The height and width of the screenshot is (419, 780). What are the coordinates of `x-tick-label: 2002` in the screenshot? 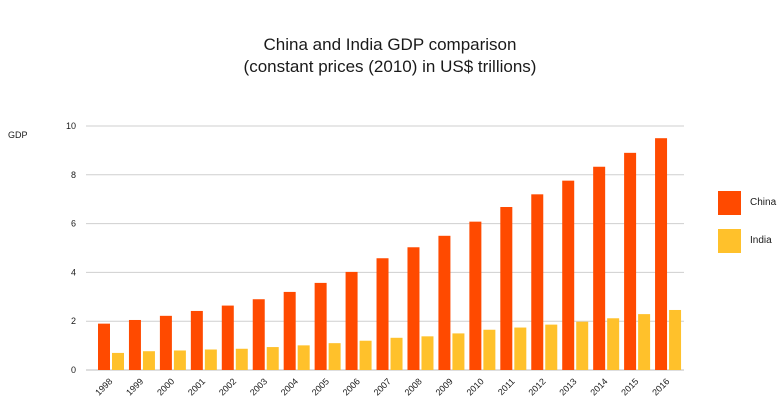 It's located at (227, 386).